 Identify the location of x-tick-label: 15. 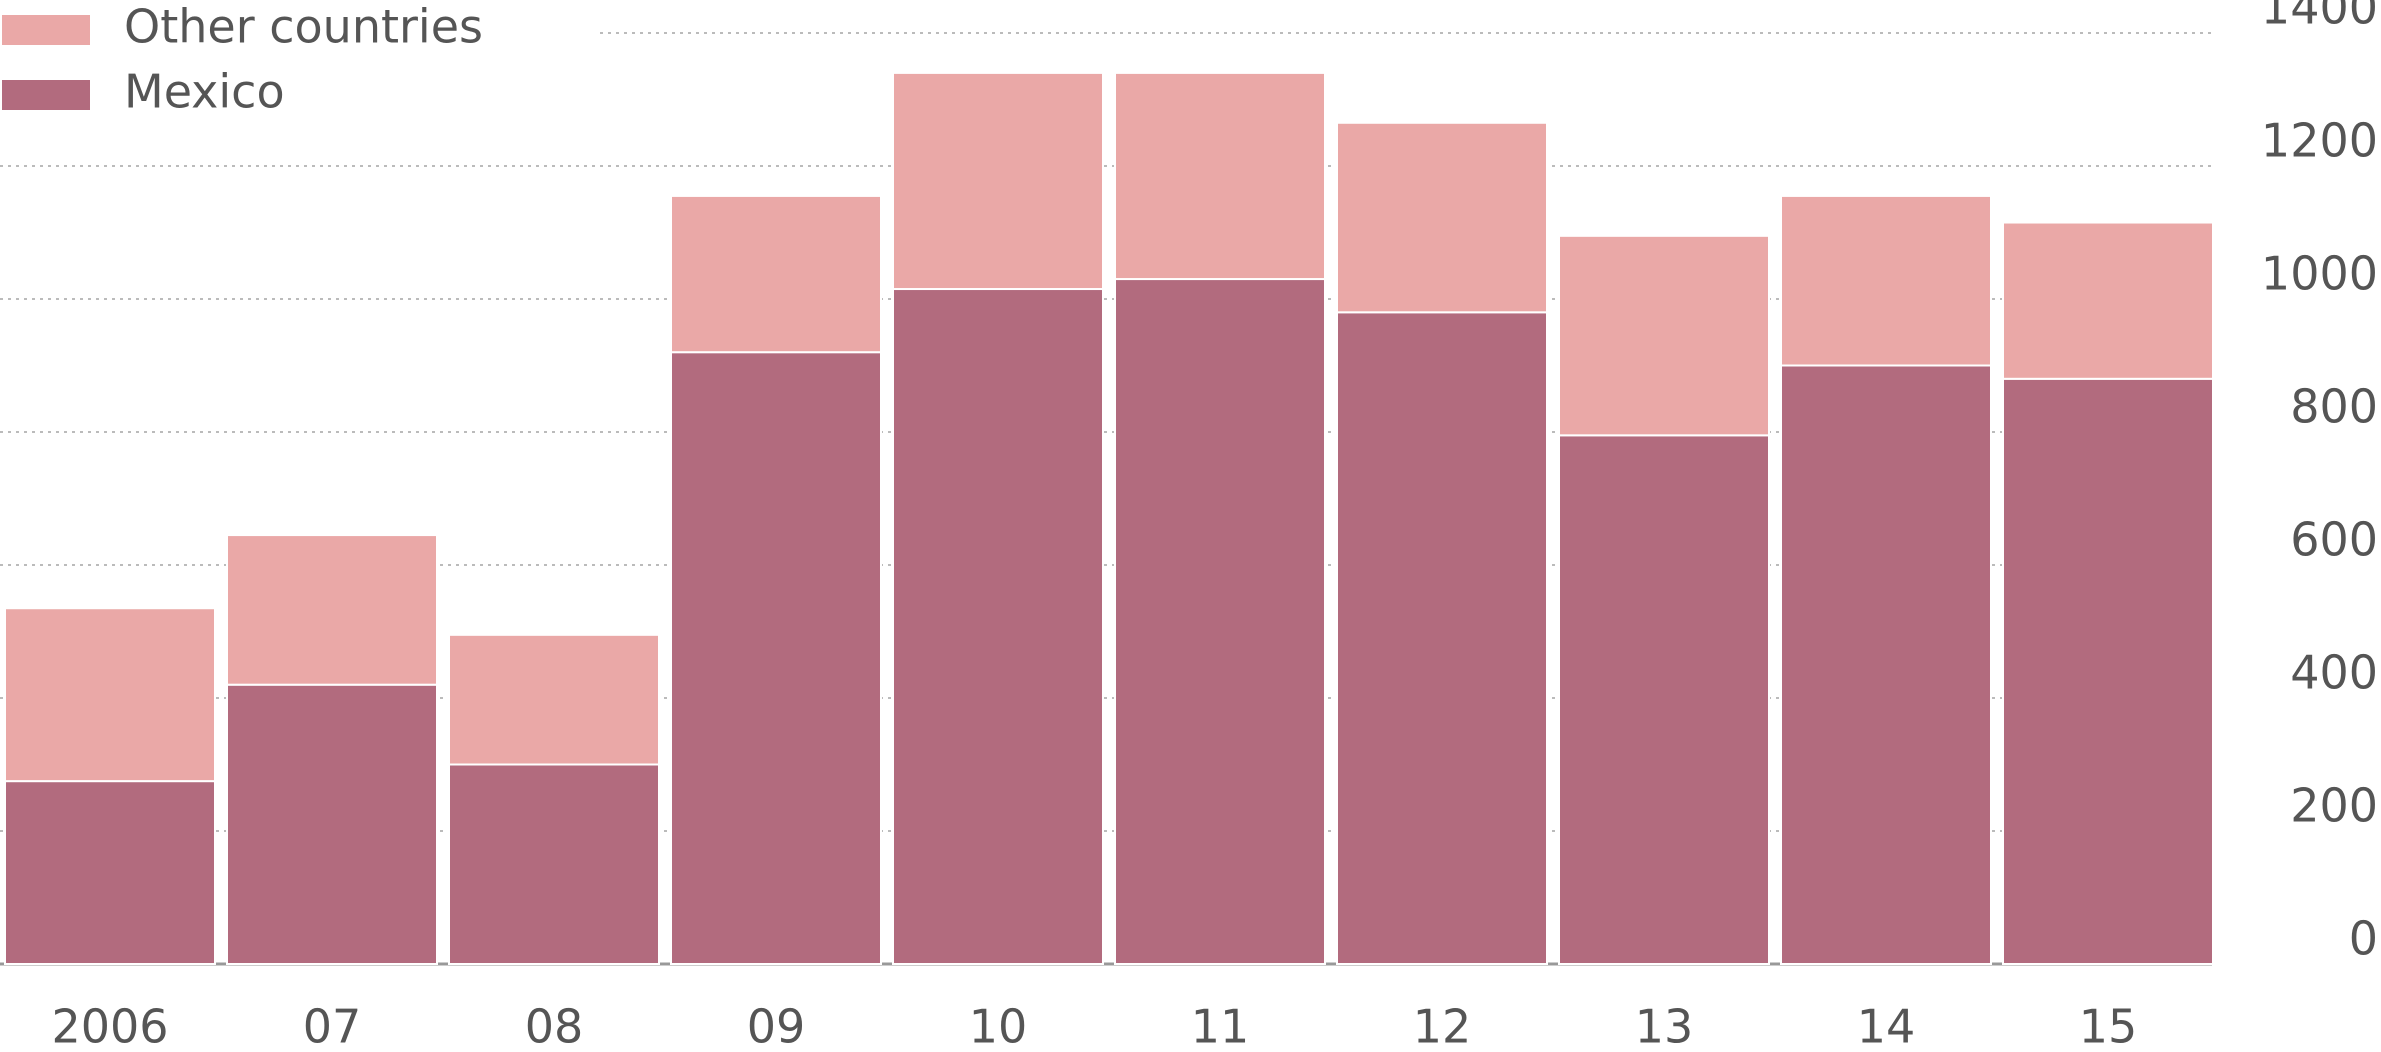
(2108, 1026).